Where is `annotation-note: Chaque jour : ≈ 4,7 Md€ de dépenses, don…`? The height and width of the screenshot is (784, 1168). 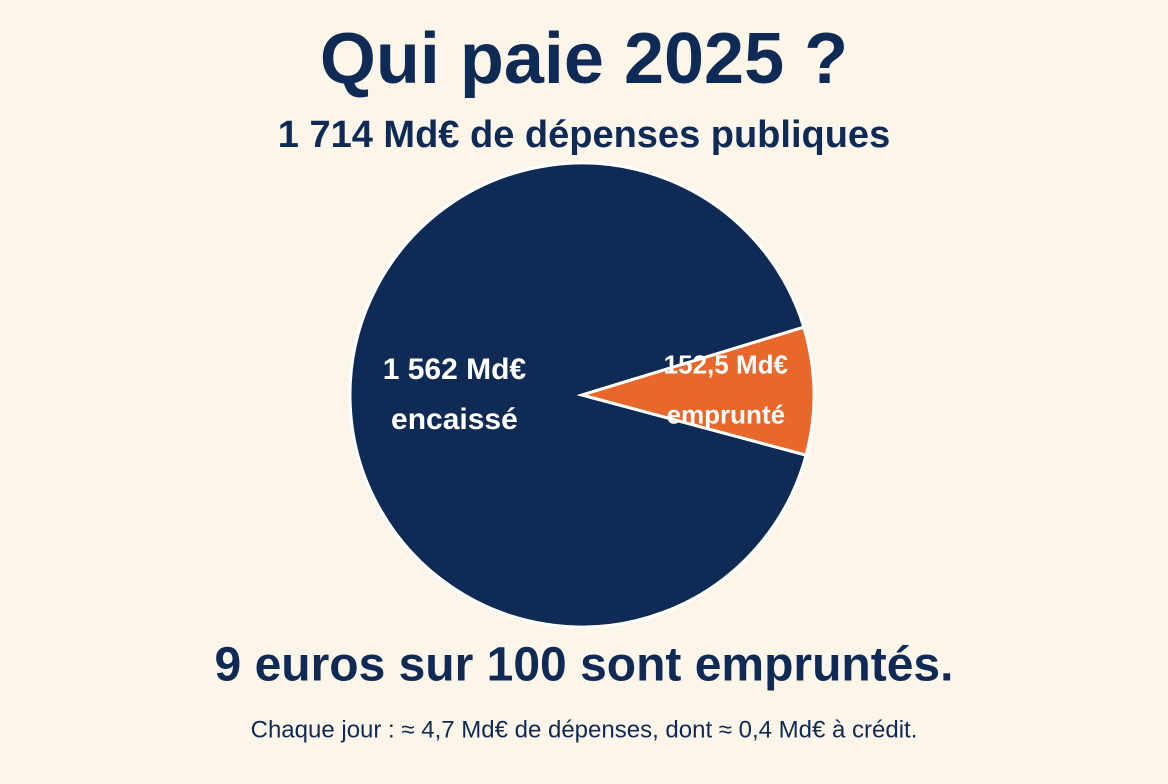
annotation-note: Chaque jour : ≈ 4,7 Md€ de dépenses, don… is located at coordinates (584, 729).